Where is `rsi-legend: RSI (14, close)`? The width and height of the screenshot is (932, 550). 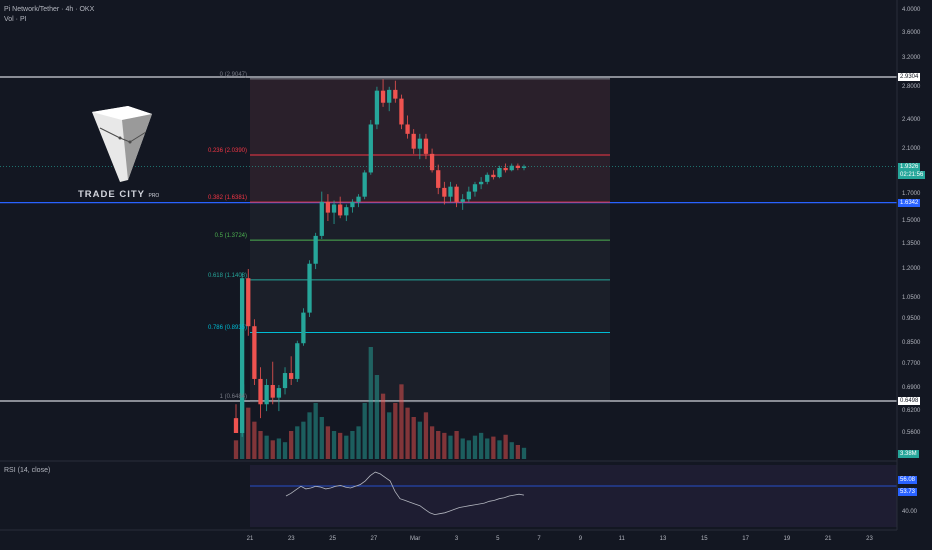
rsi-legend: RSI (14, close) is located at coordinates (27, 470).